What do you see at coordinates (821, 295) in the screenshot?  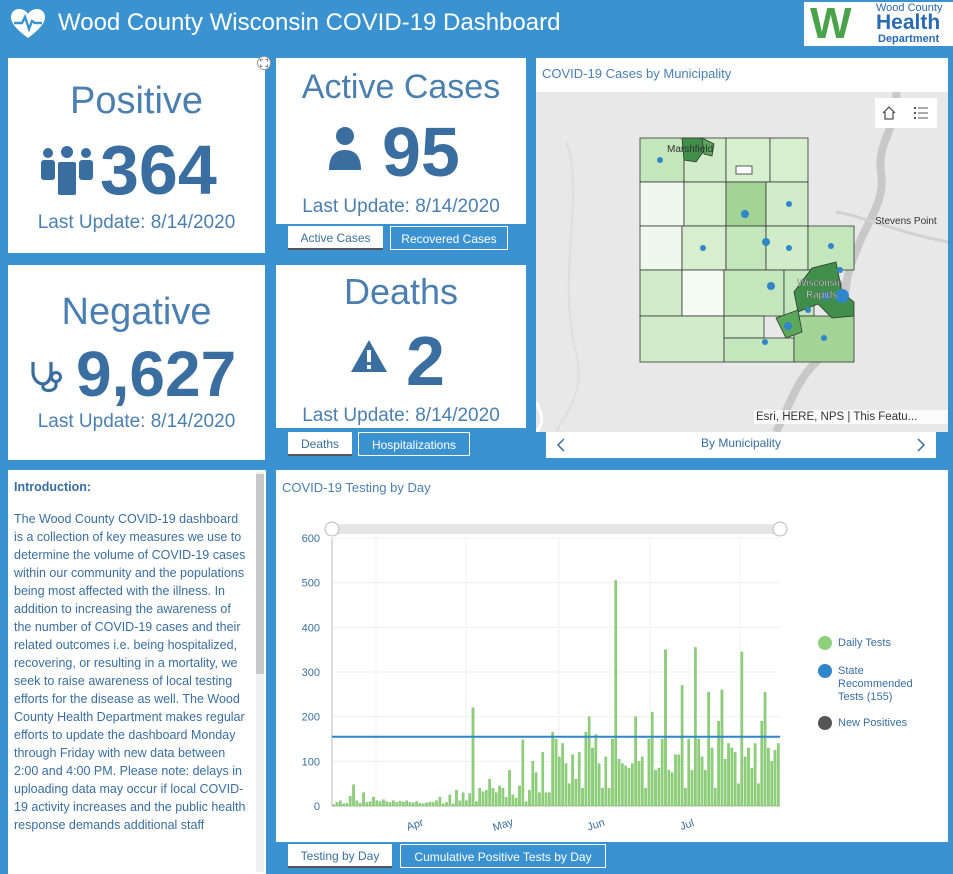 I see `map-label-rapids: Rapids` at bounding box center [821, 295].